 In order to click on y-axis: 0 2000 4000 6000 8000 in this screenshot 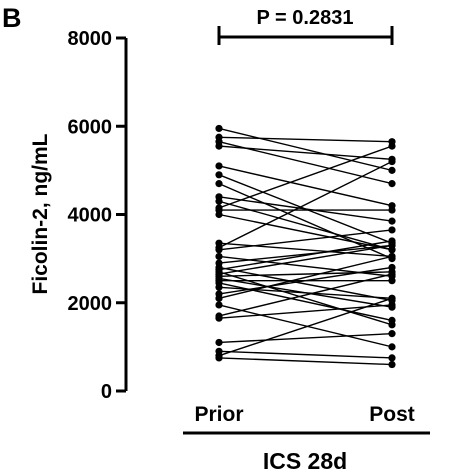, I will do `click(98, 215)`.